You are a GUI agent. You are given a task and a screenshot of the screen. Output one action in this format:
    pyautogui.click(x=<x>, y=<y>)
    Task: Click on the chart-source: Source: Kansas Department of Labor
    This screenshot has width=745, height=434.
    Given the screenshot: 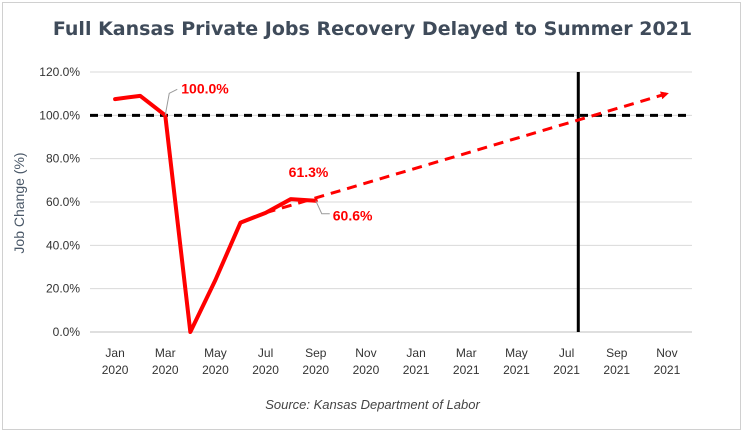 What is the action you would take?
    pyautogui.click(x=372, y=404)
    